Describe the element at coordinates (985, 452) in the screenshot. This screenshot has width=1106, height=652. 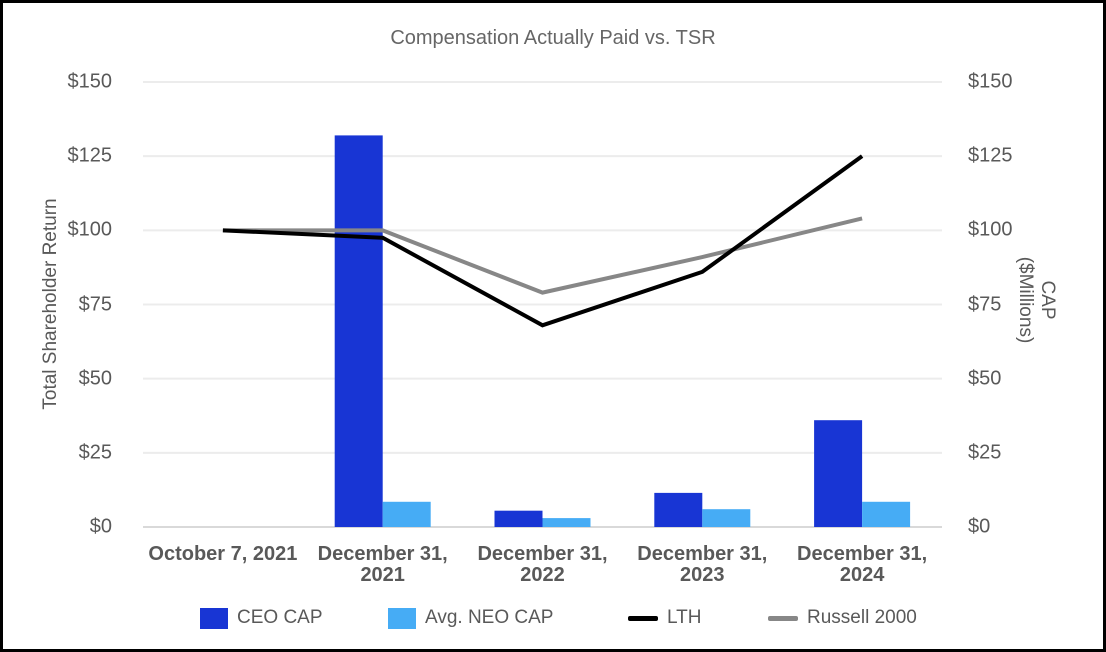
I see `right-tick-label: $25` at that location.